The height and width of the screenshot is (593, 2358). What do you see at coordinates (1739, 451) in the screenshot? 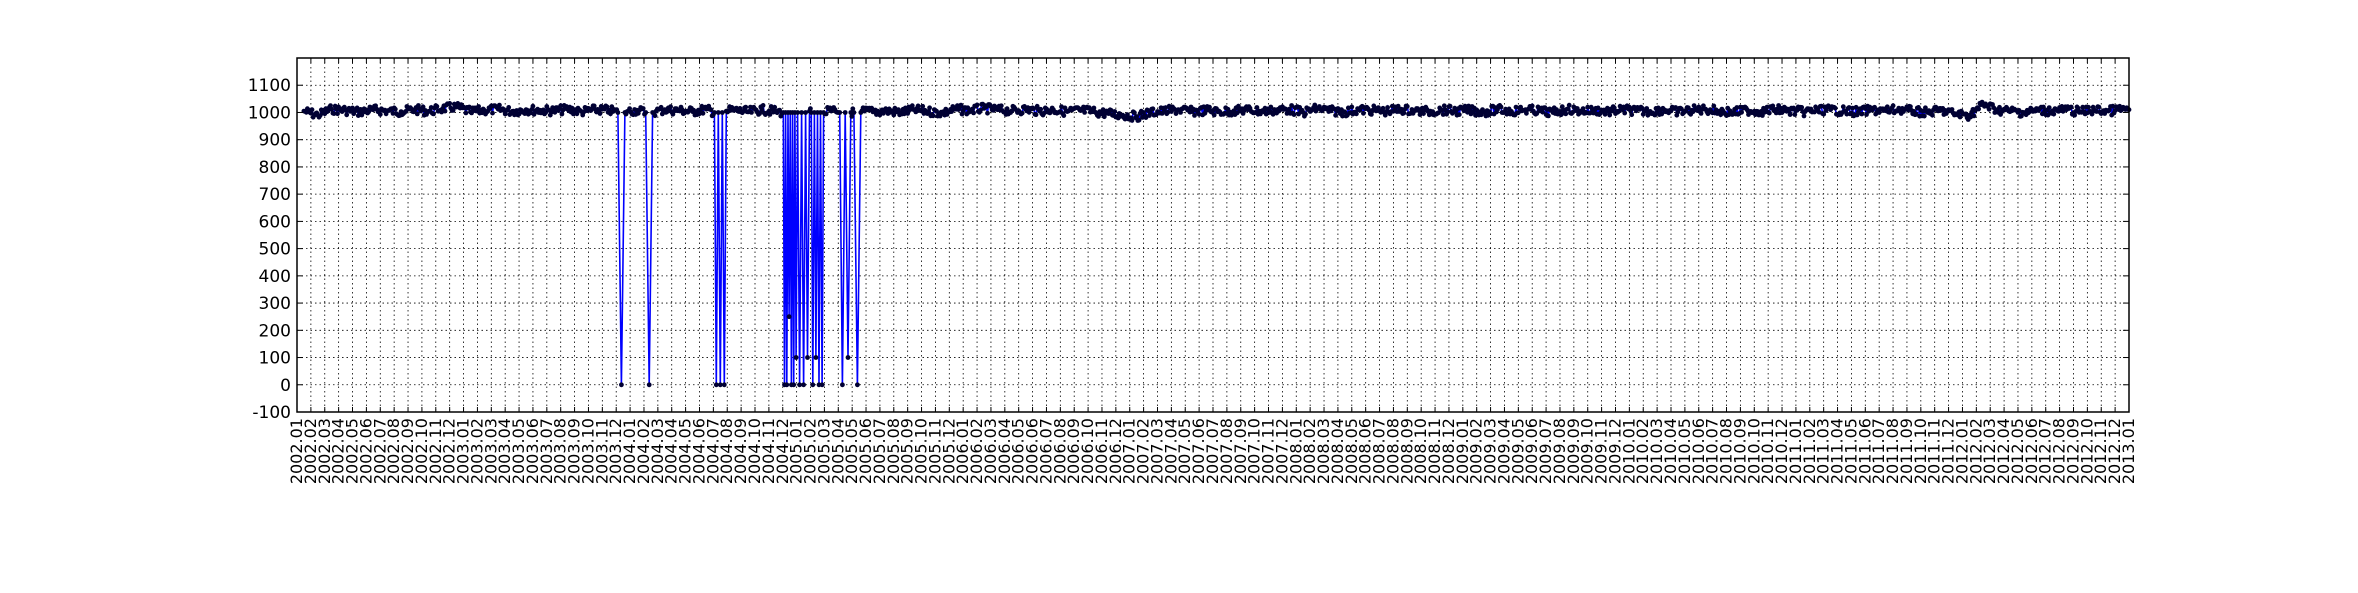
I see `x-tick-label: 2010.09` at bounding box center [1739, 451].